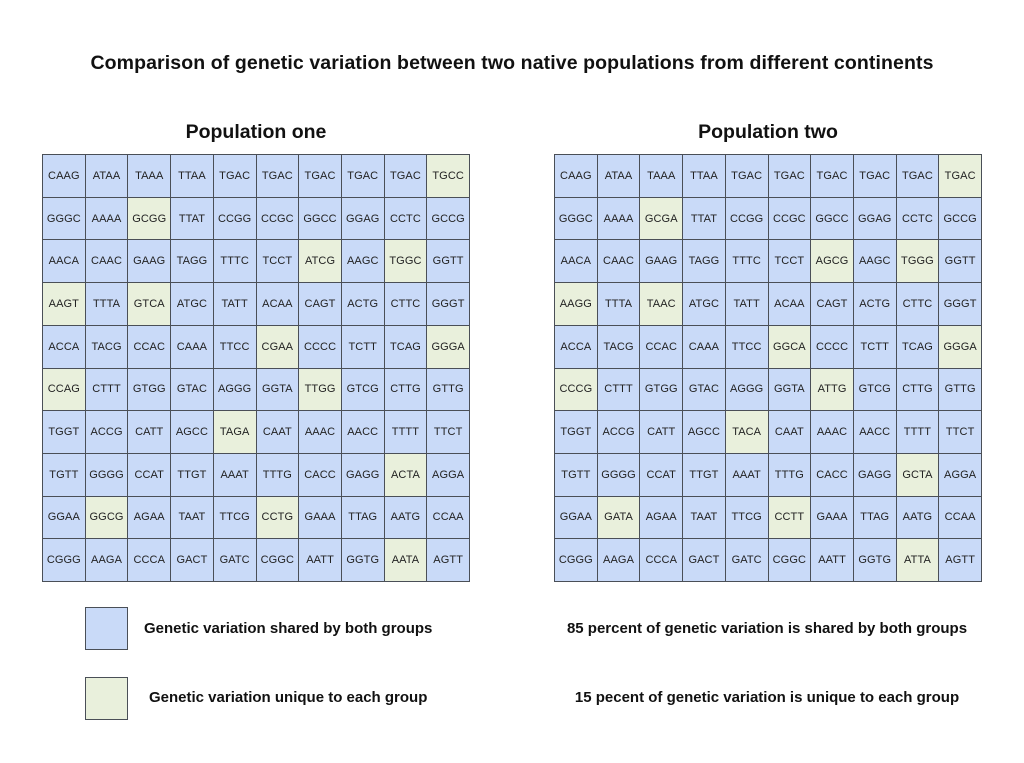 This screenshot has width=1024, height=763. I want to click on shared-sequence-cell: GGAG, so click(875, 219).